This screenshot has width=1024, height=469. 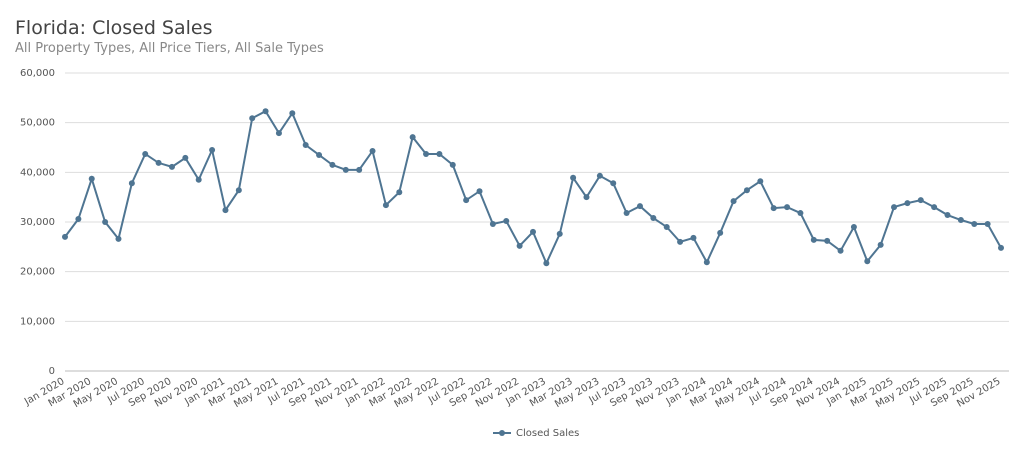 What do you see at coordinates (502, 433) in the screenshot?
I see `legend-swatch` at bounding box center [502, 433].